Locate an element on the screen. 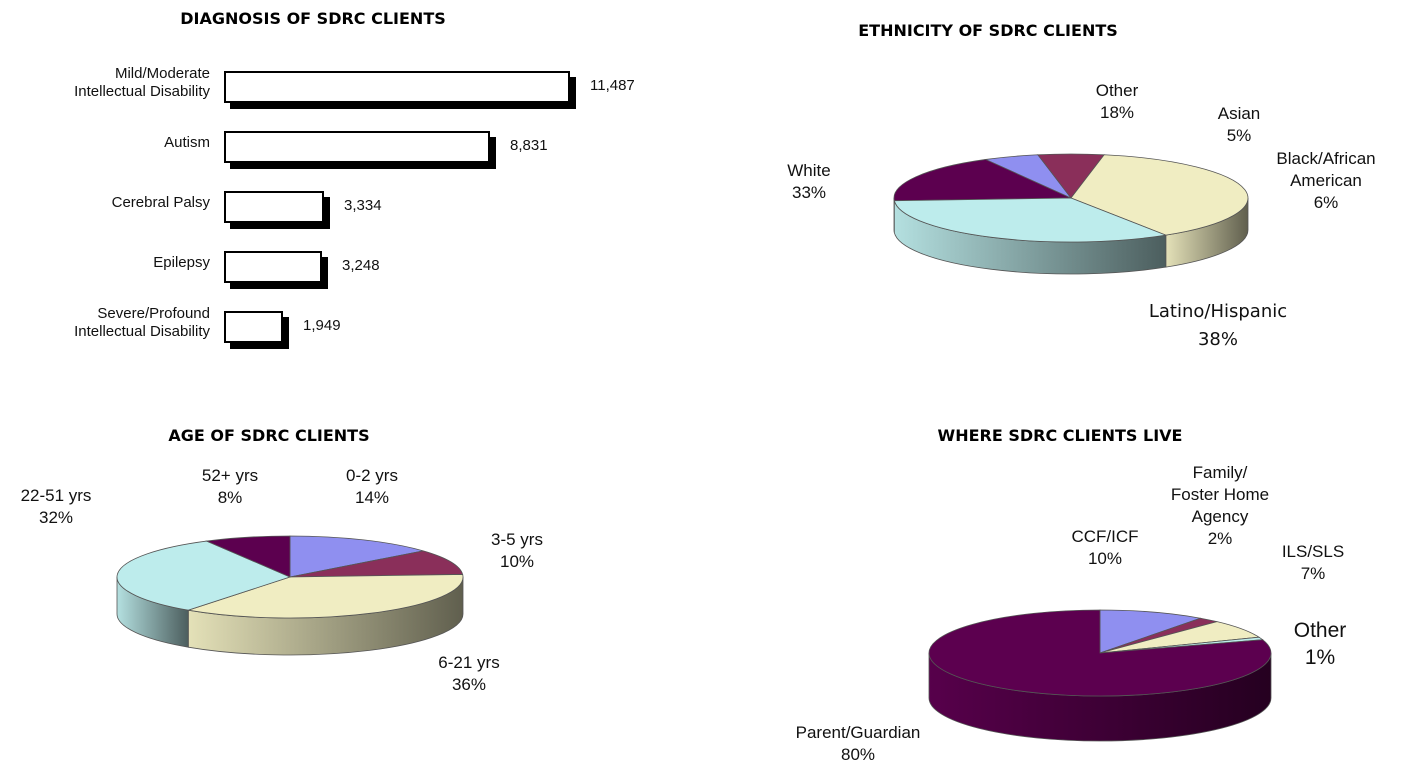 This screenshot has width=1402, height=766. residence-label-ccf: CCF/ICF 10% is located at coordinates (1105, 547).